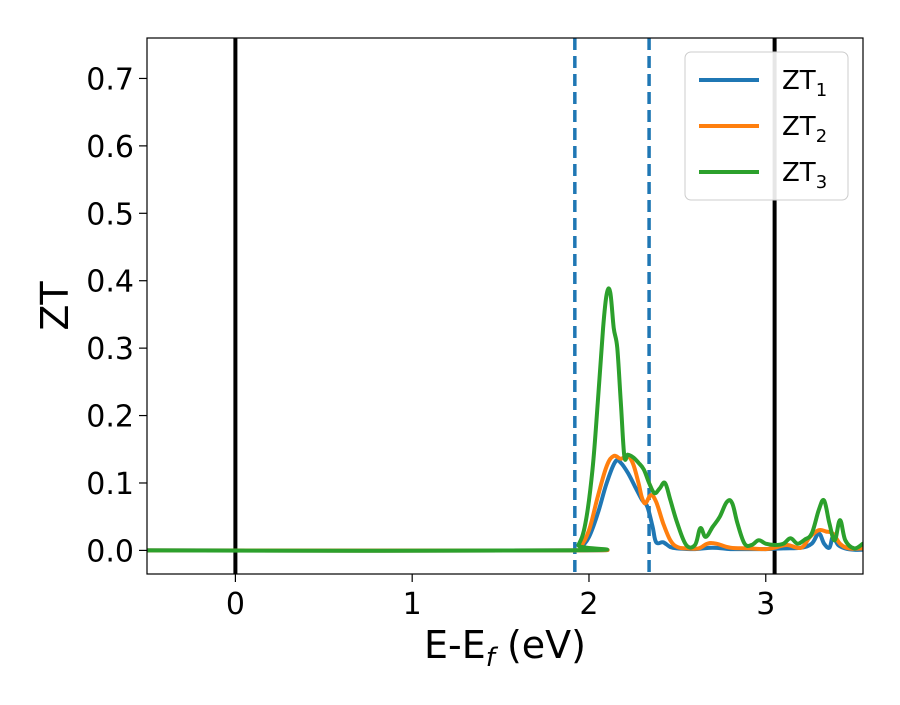  Describe the element at coordinates (235, 604) in the screenshot. I see `x-tick-label: 0` at that location.